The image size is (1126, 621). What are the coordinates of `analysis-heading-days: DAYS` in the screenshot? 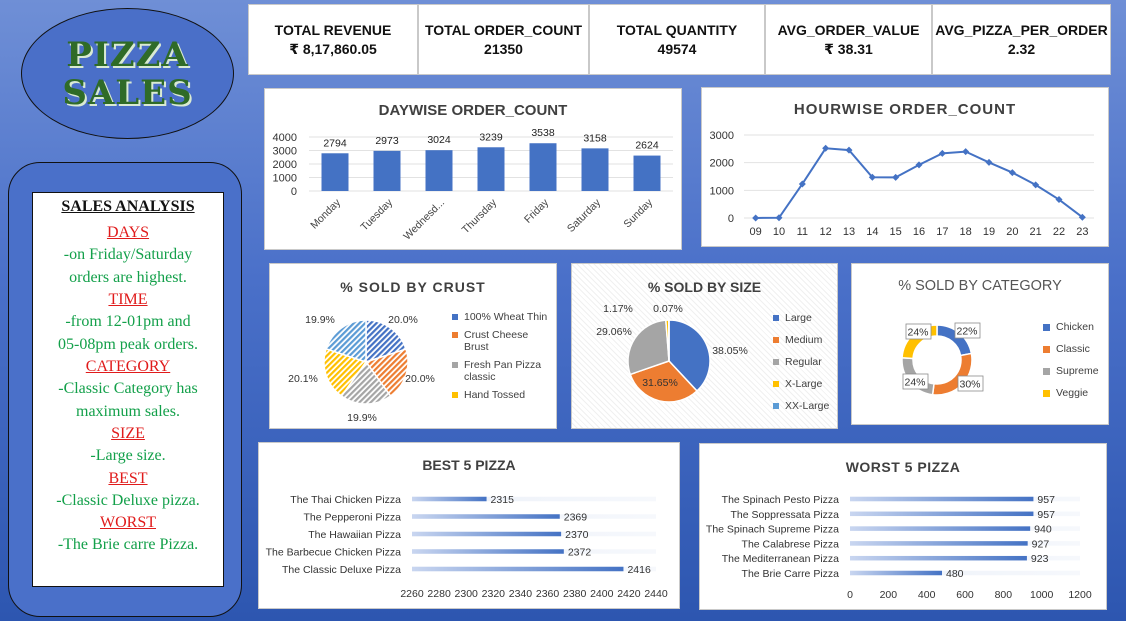 It's located at (128, 232).